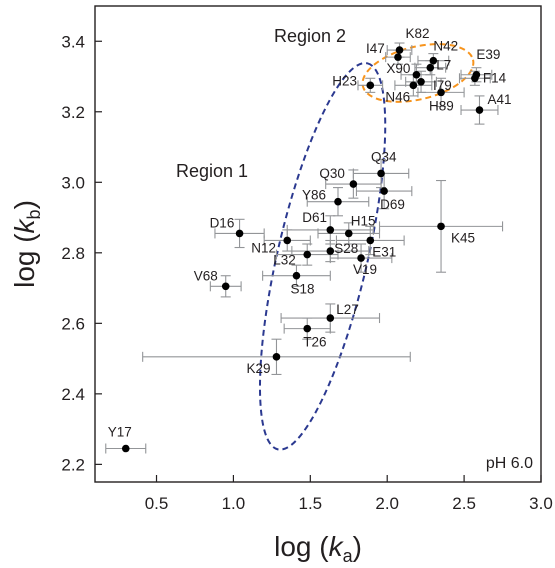  I want to click on point-label: N42, so click(445, 46).